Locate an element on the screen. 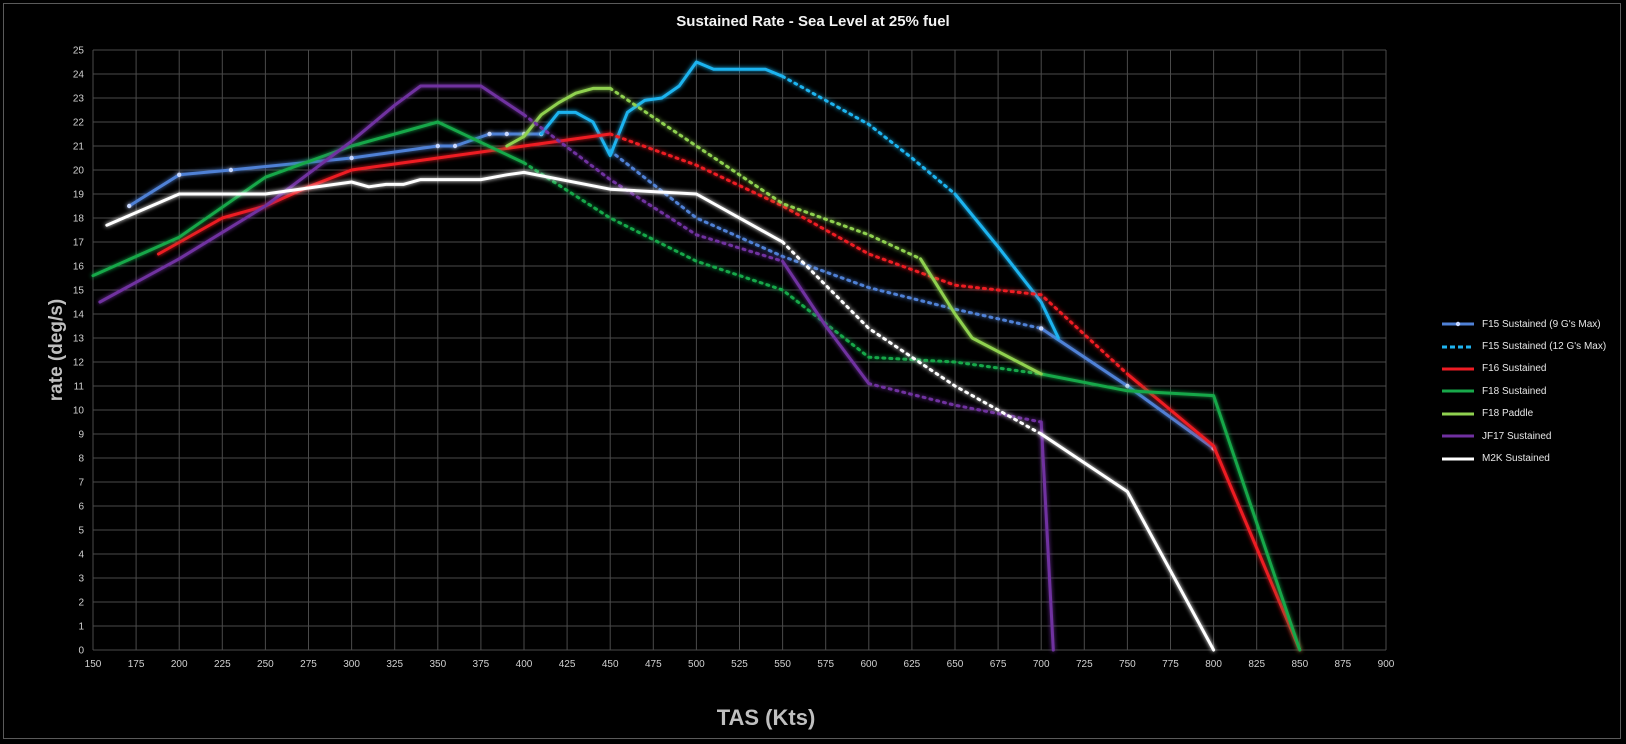 The width and height of the screenshot is (1626, 744). x-tick-label: 375 is located at coordinates (481, 664).